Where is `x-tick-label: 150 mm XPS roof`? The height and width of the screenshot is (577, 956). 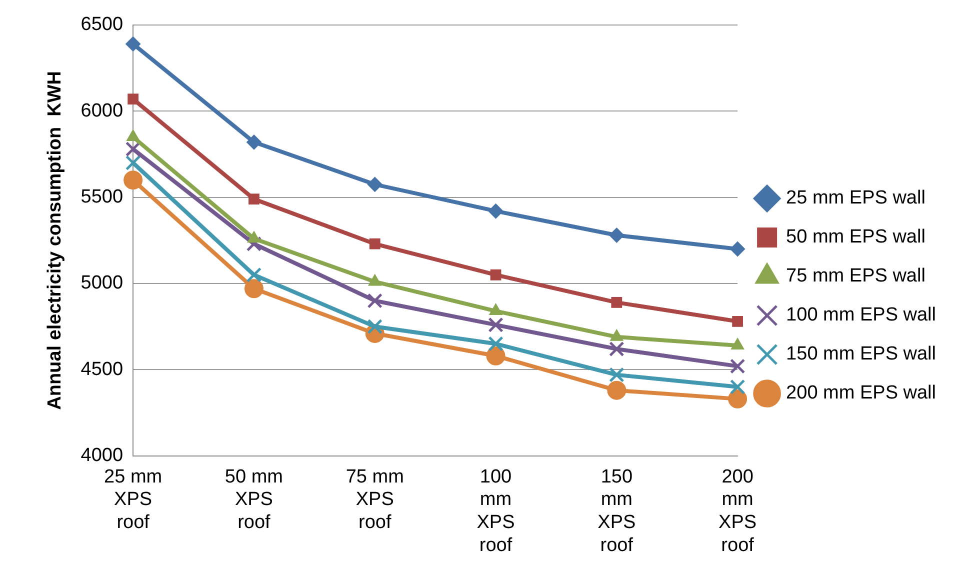 x-tick-label: 150 mm XPS roof is located at coordinates (617, 511).